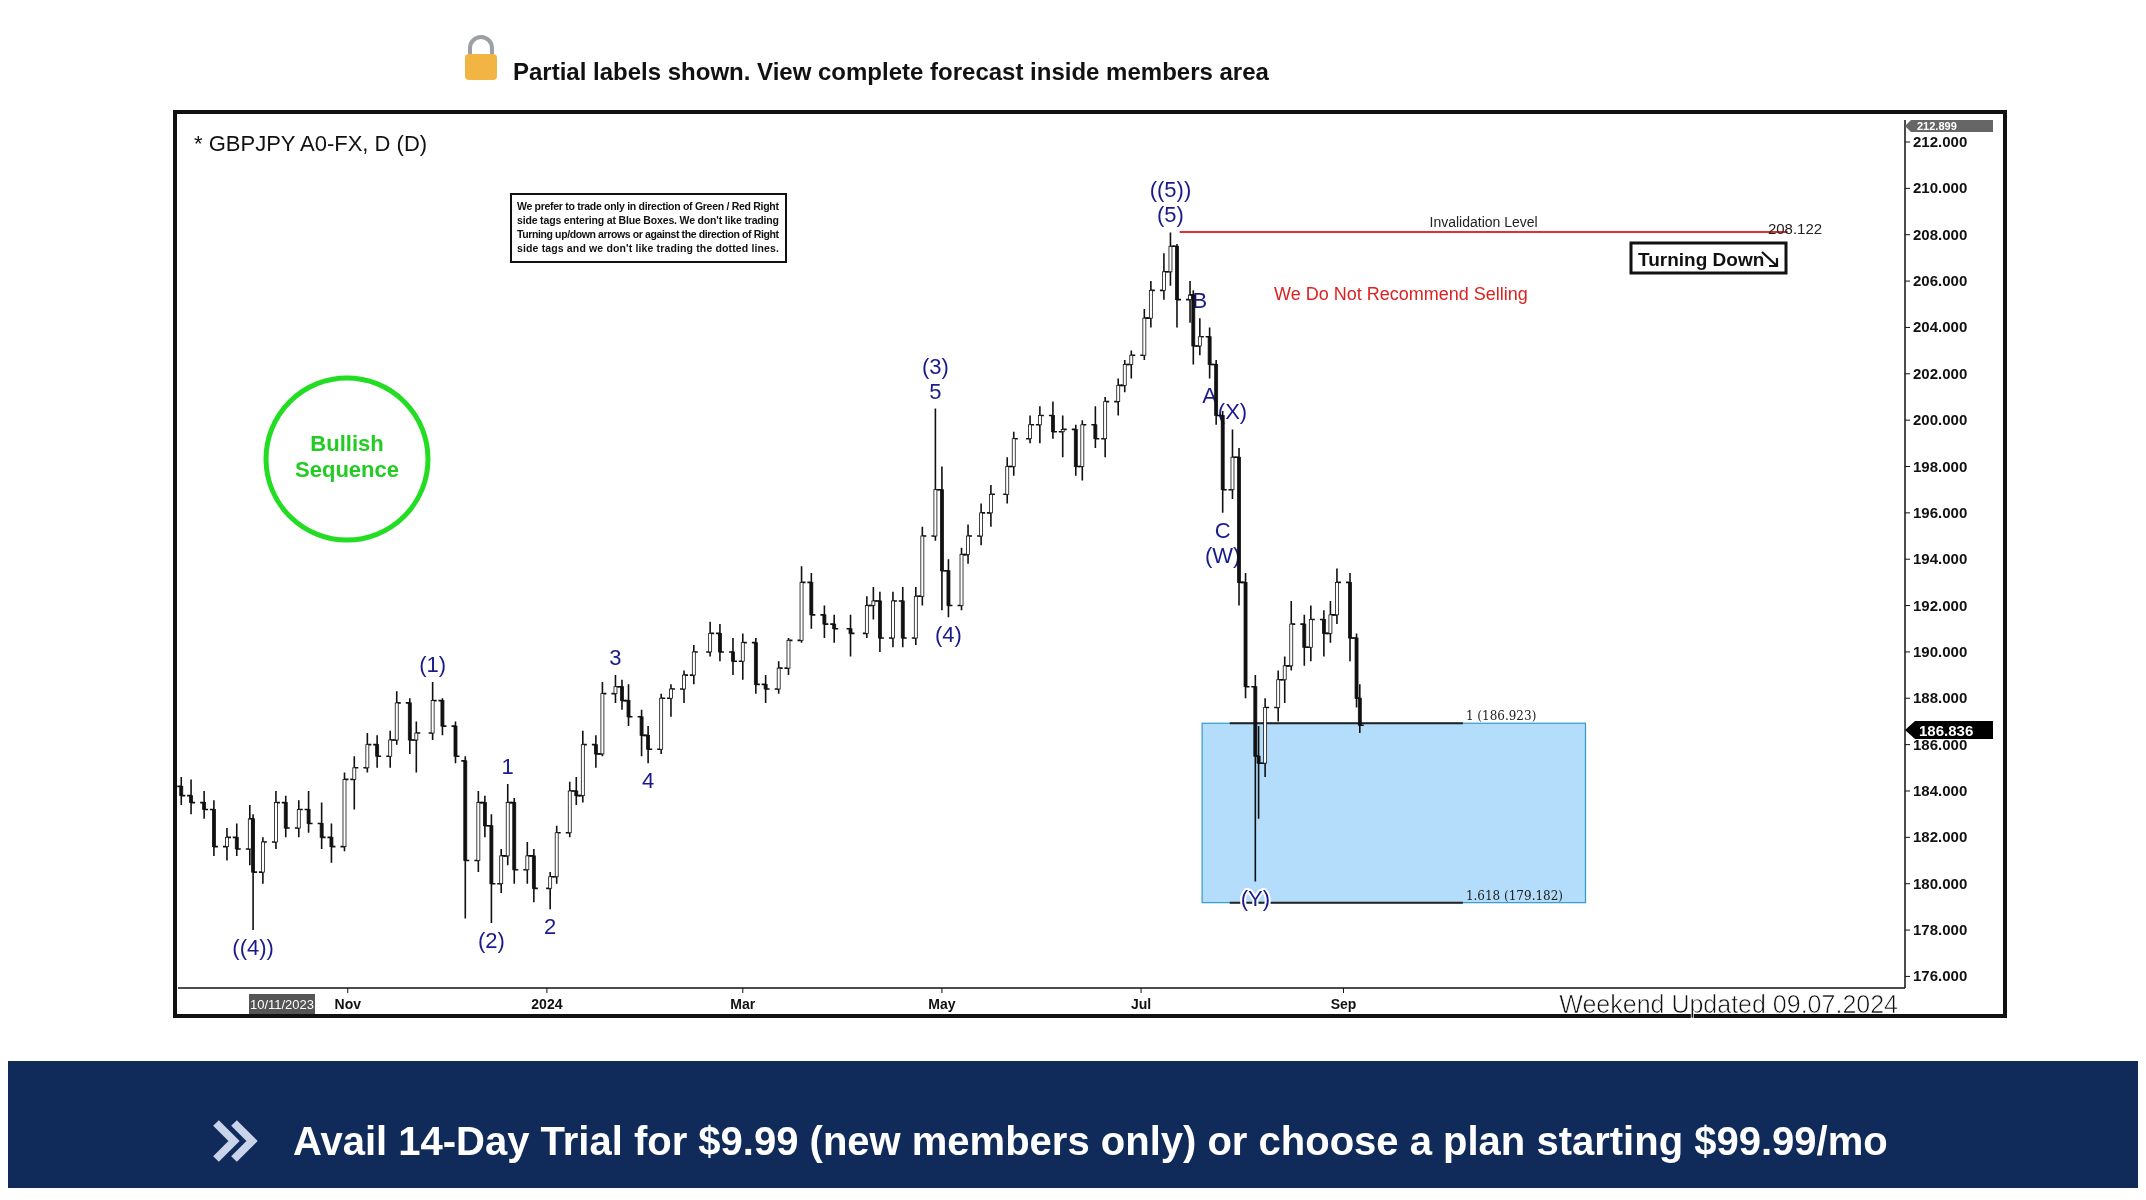 The width and height of the screenshot is (2146, 1200). What do you see at coordinates (1940, 281) in the screenshot?
I see `y-tick-label: 206.000` at bounding box center [1940, 281].